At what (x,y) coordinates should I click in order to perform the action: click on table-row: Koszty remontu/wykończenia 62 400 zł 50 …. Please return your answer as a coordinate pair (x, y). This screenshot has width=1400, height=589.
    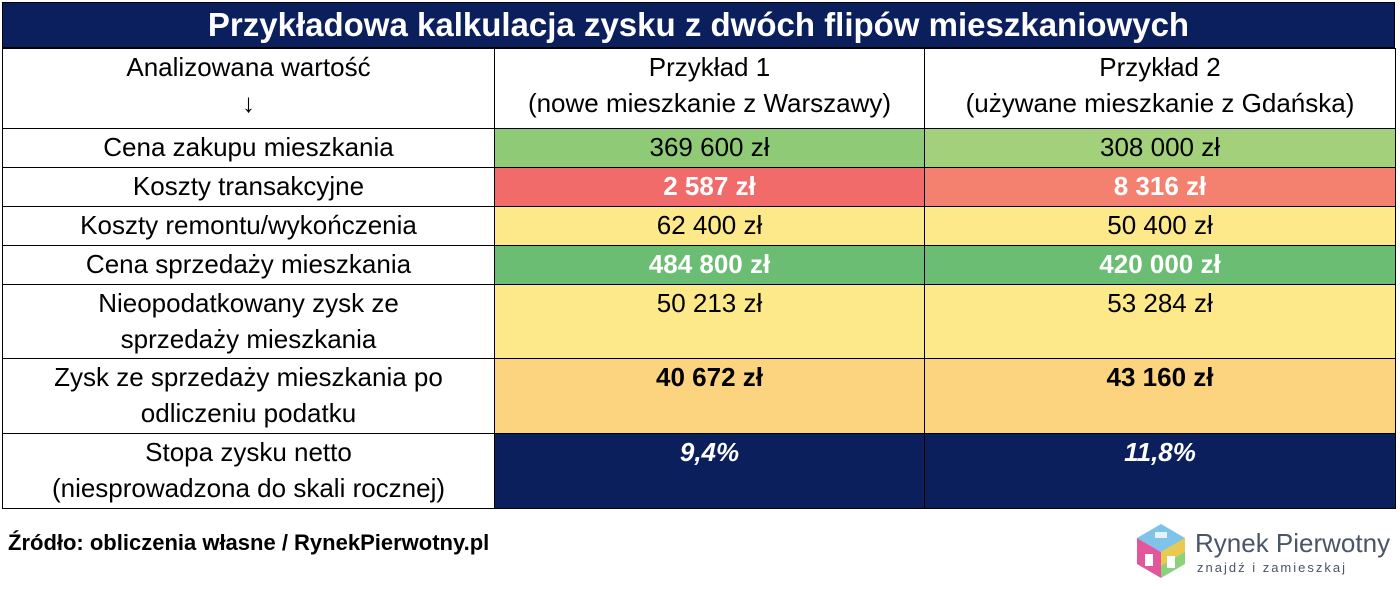
    Looking at the image, I should click on (699, 226).